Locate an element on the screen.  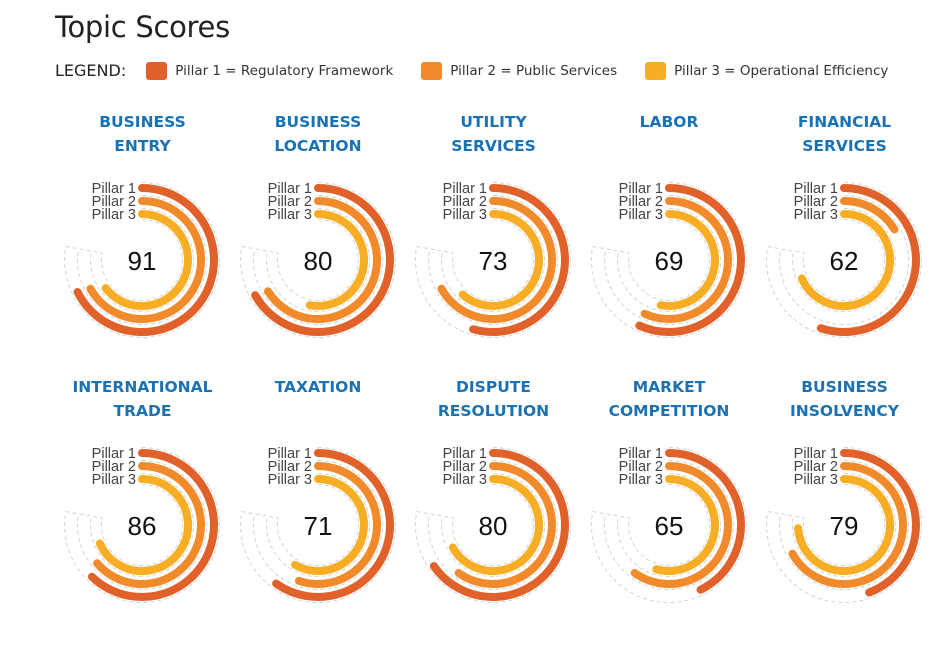
topic-card: LABOR Pillar 1 Pillar 2 Pillar 3 69 is located at coordinates (669, 242).